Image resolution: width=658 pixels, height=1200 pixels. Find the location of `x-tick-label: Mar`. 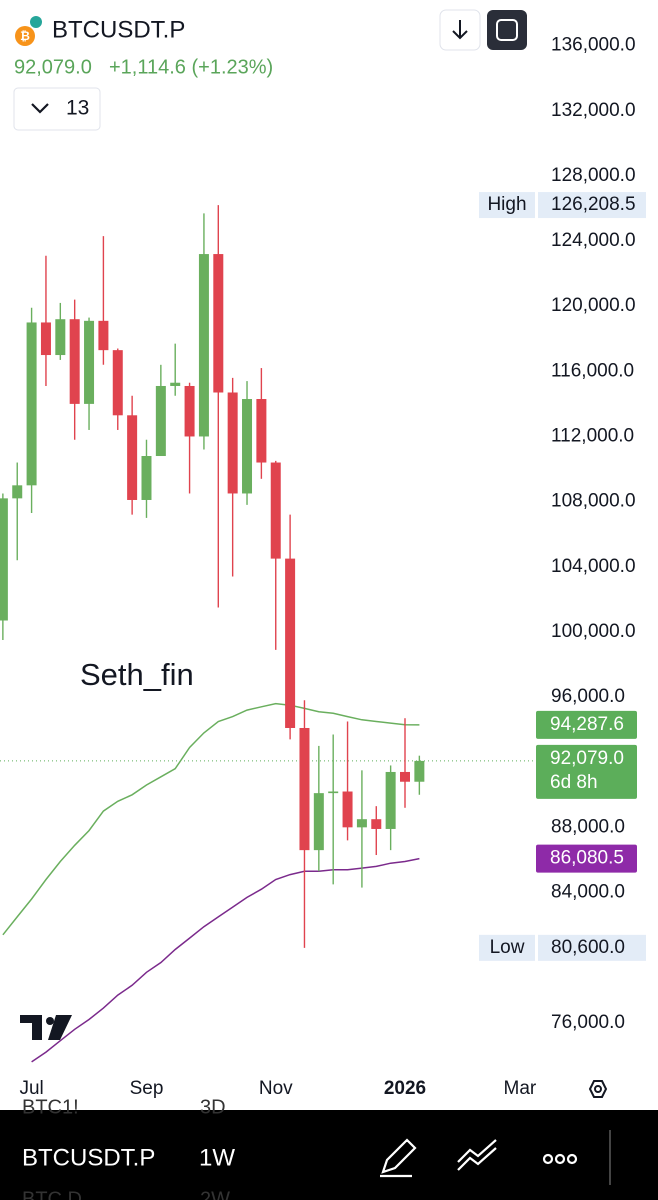

x-tick-label: Mar is located at coordinates (520, 1088).